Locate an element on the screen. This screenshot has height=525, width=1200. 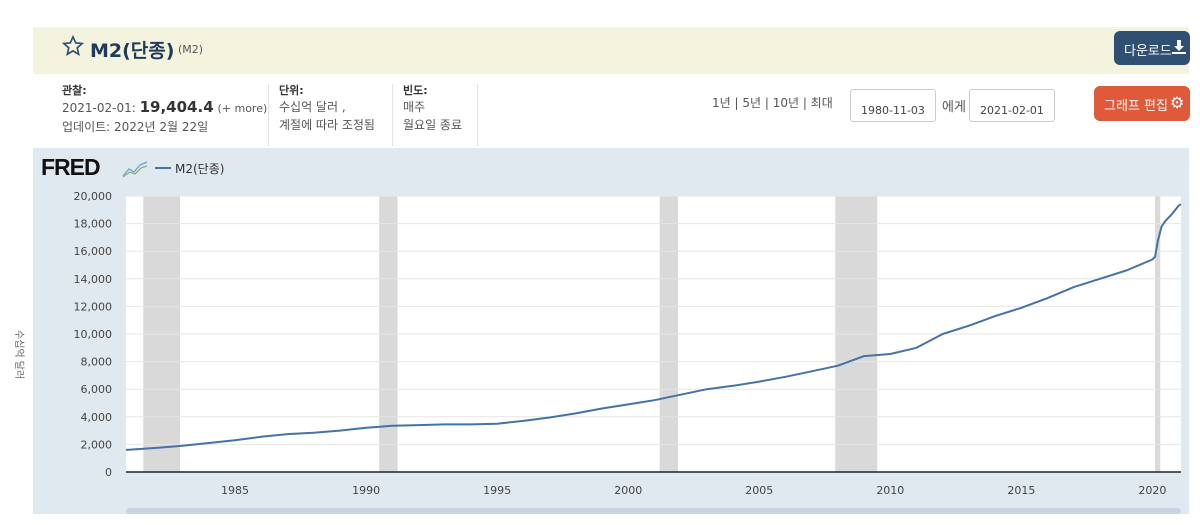
observation-value: 19,404.4 is located at coordinates (176, 107).